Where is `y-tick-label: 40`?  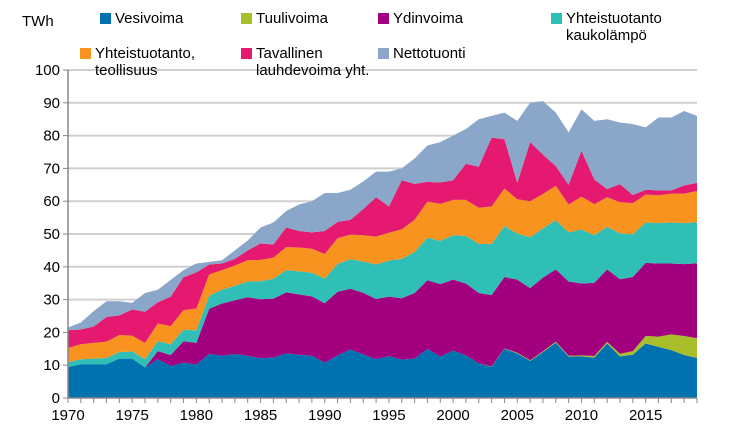 y-tick-label: 40 is located at coordinates (51, 267).